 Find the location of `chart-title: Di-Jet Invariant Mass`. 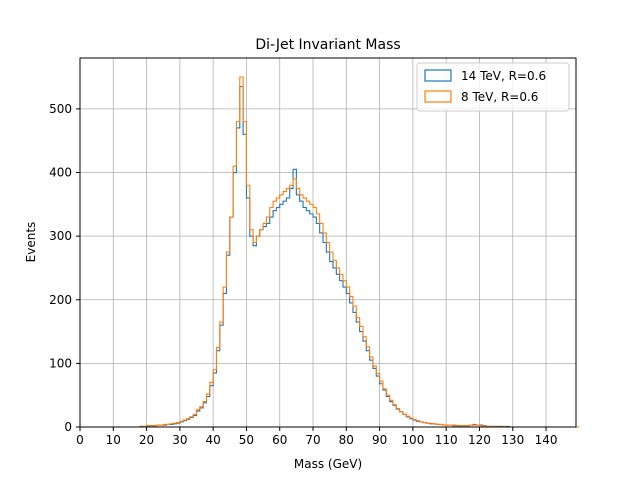

chart-title: Di-Jet Invariant Mass is located at coordinates (327, 45).